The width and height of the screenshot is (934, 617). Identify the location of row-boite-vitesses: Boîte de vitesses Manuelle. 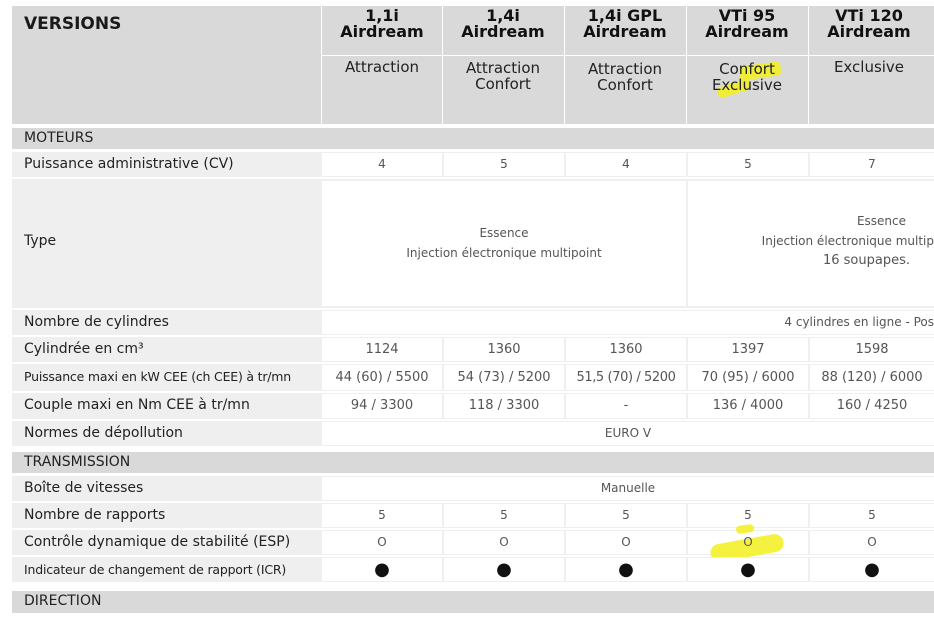
(473, 488).